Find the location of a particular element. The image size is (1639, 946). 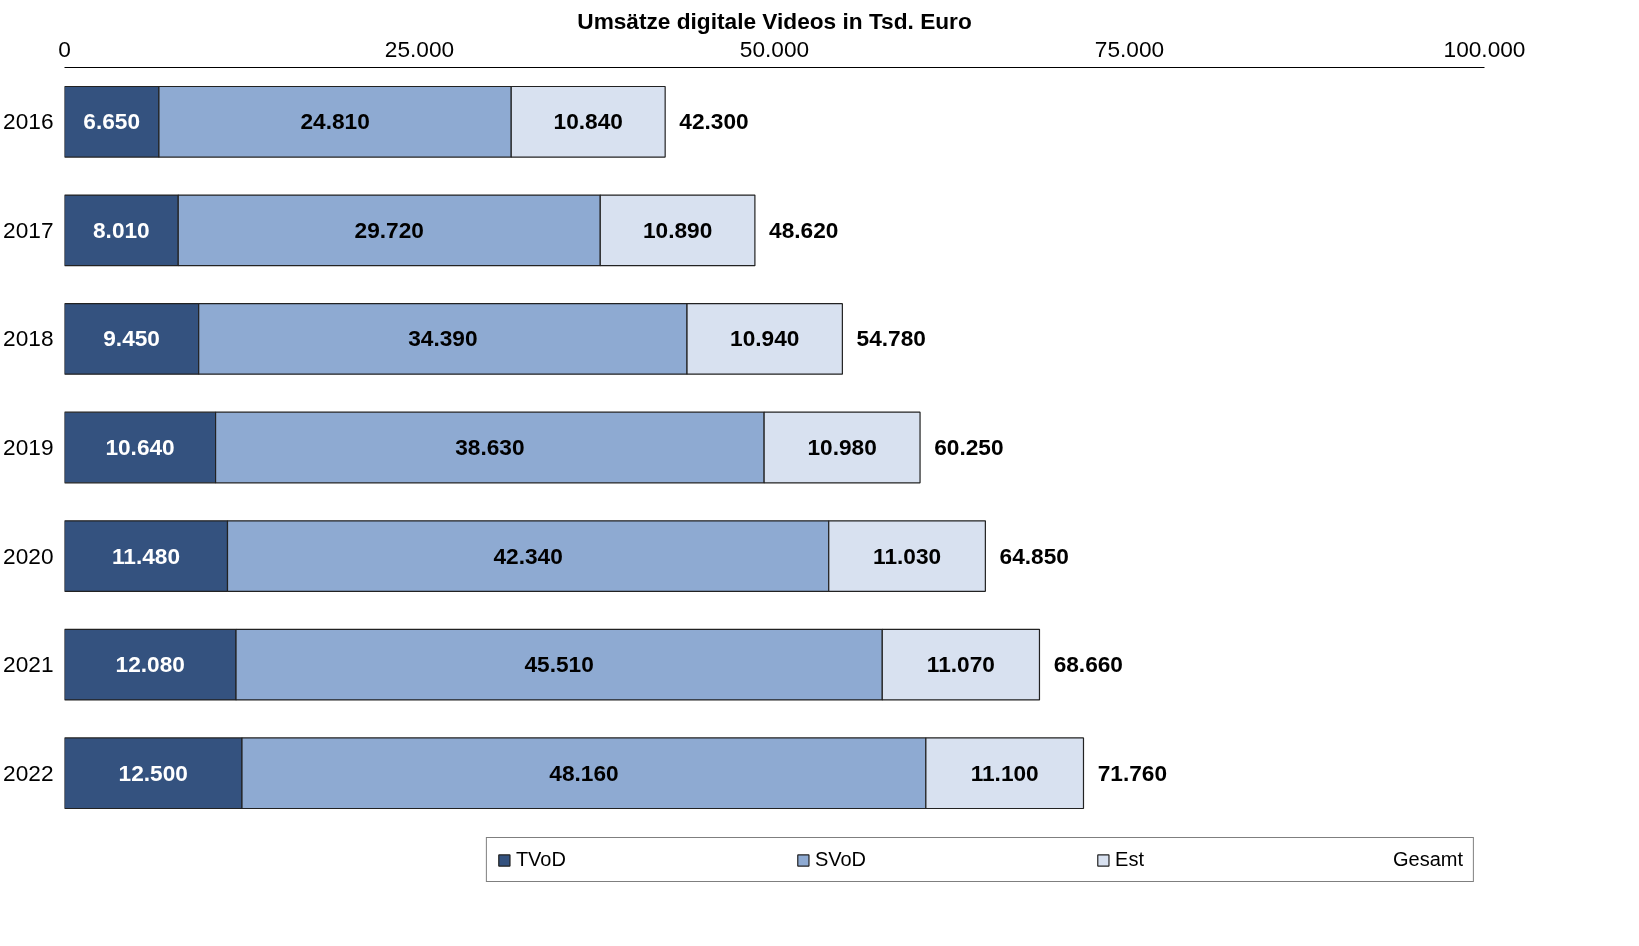

data-label: 11.480 is located at coordinates (146, 555).